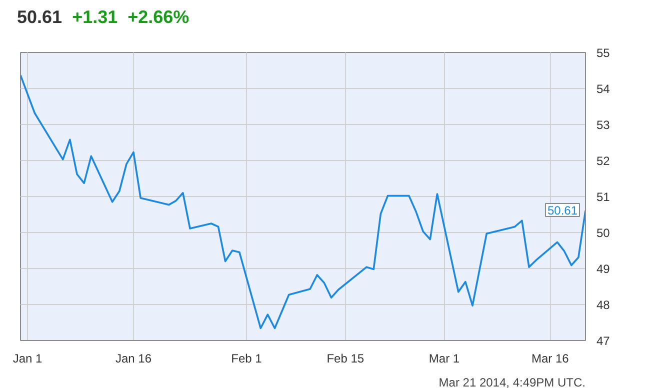 This screenshot has height=388, width=650. What do you see at coordinates (603, 305) in the screenshot?
I see `y-tick-label: 48` at bounding box center [603, 305].